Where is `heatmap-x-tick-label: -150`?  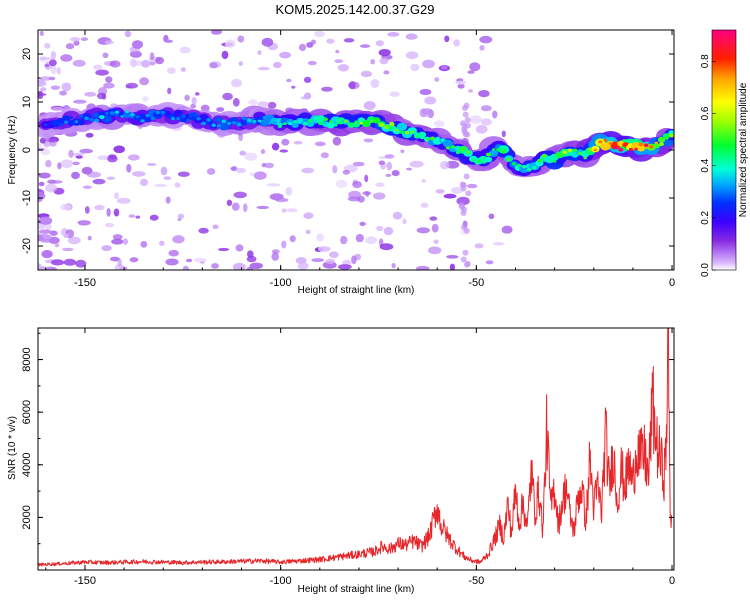 heatmap-x-tick-label: -150 is located at coordinates (85, 283).